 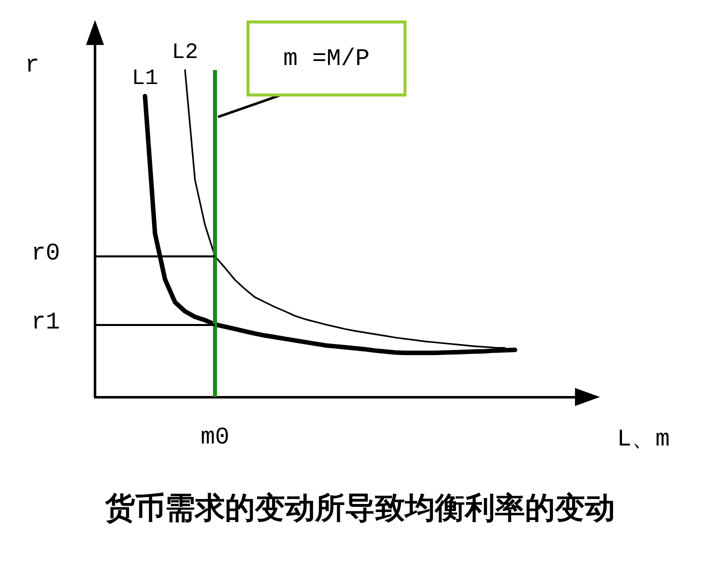 What do you see at coordinates (32, 66) in the screenshot?
I see `y-axis-title: r` at bounding box center [32, 66].